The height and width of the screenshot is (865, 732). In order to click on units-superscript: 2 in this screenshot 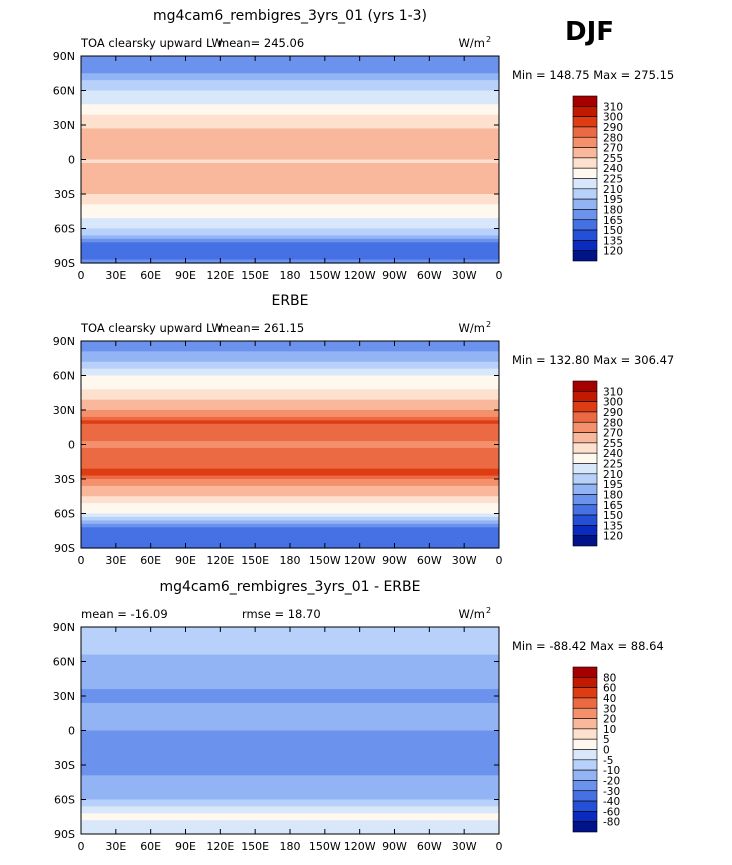, I will do `click(488, 324)`.